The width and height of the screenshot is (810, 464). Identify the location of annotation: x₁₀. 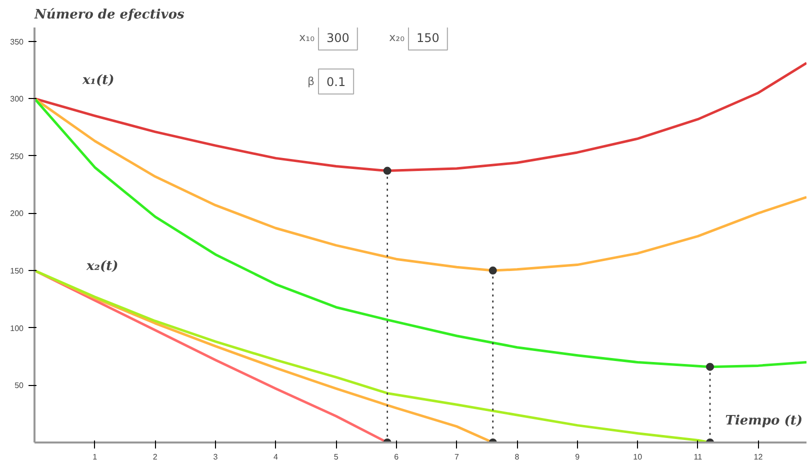
(307, 37).